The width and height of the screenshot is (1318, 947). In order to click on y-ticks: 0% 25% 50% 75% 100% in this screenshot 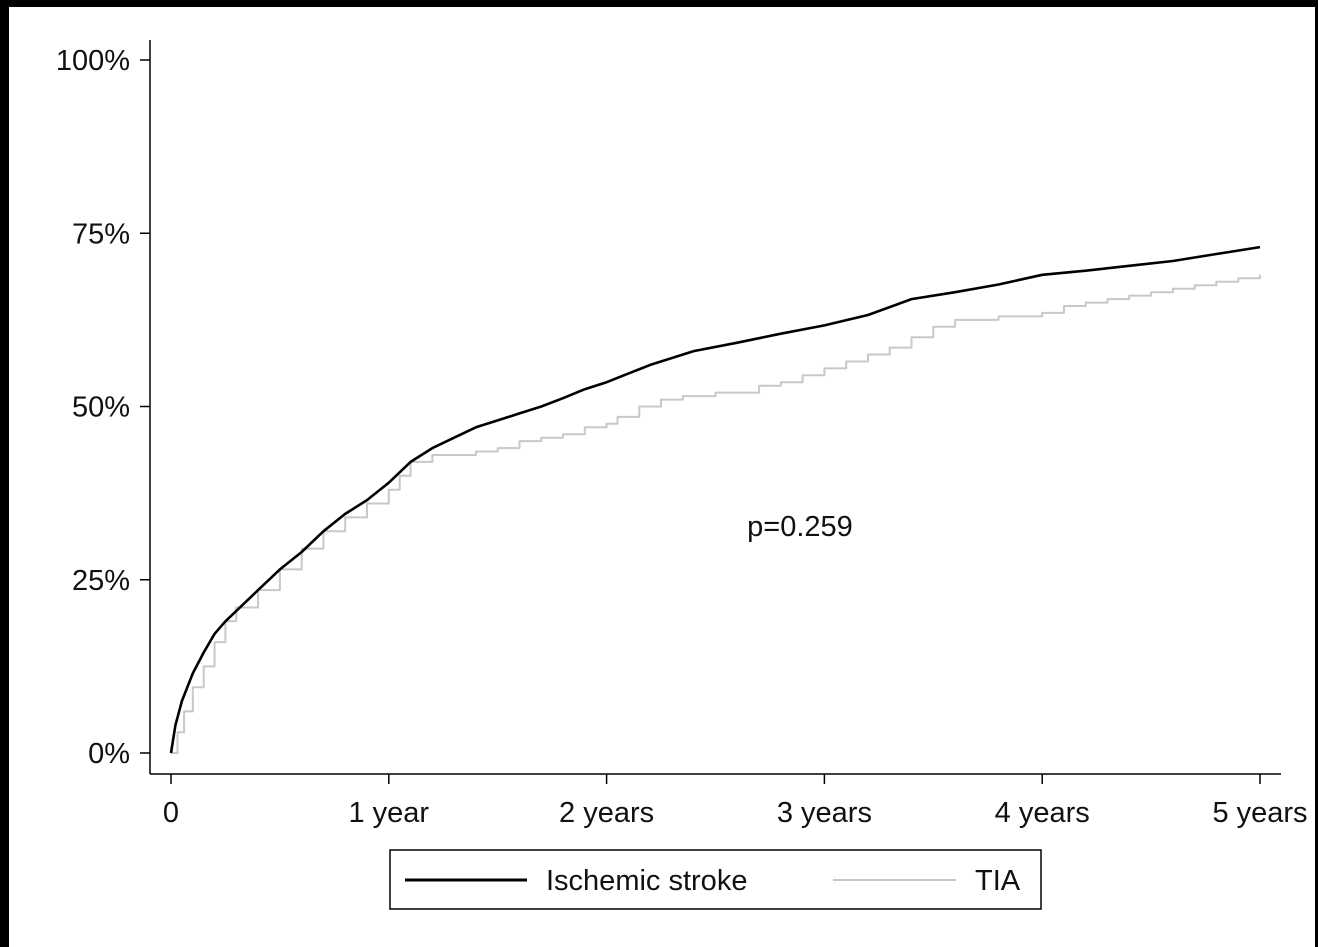, I will do `click(103, 407)`.